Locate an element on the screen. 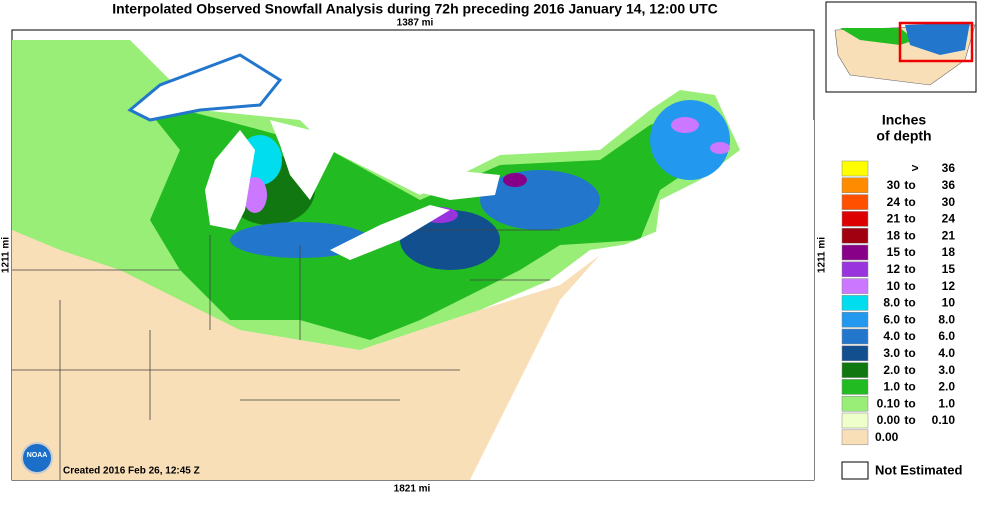 This screenshot has height=510, width=1000. inset-map is located at coordinates (901, 47).